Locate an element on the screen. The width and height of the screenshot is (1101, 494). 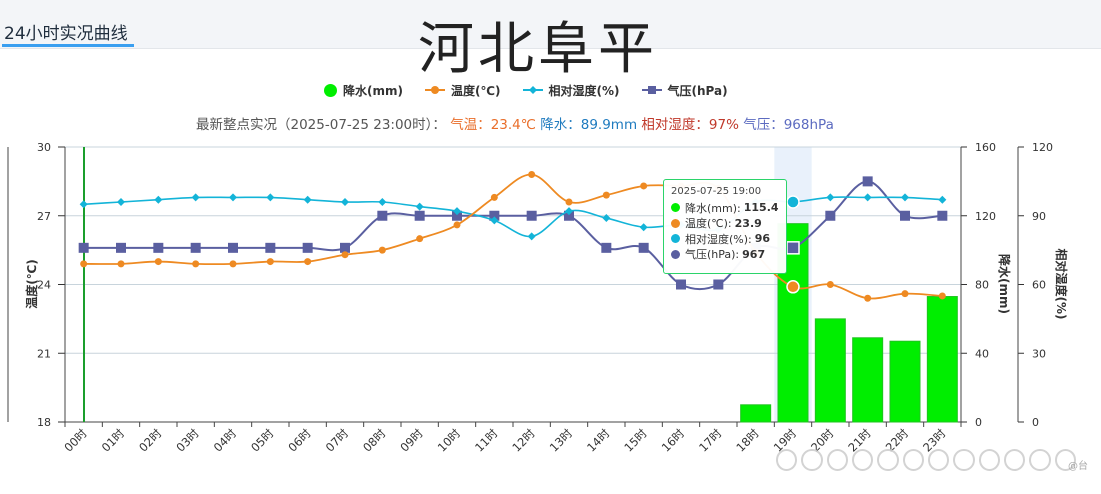
x-tick-label: 12时 is located at coordinates (523, 440).